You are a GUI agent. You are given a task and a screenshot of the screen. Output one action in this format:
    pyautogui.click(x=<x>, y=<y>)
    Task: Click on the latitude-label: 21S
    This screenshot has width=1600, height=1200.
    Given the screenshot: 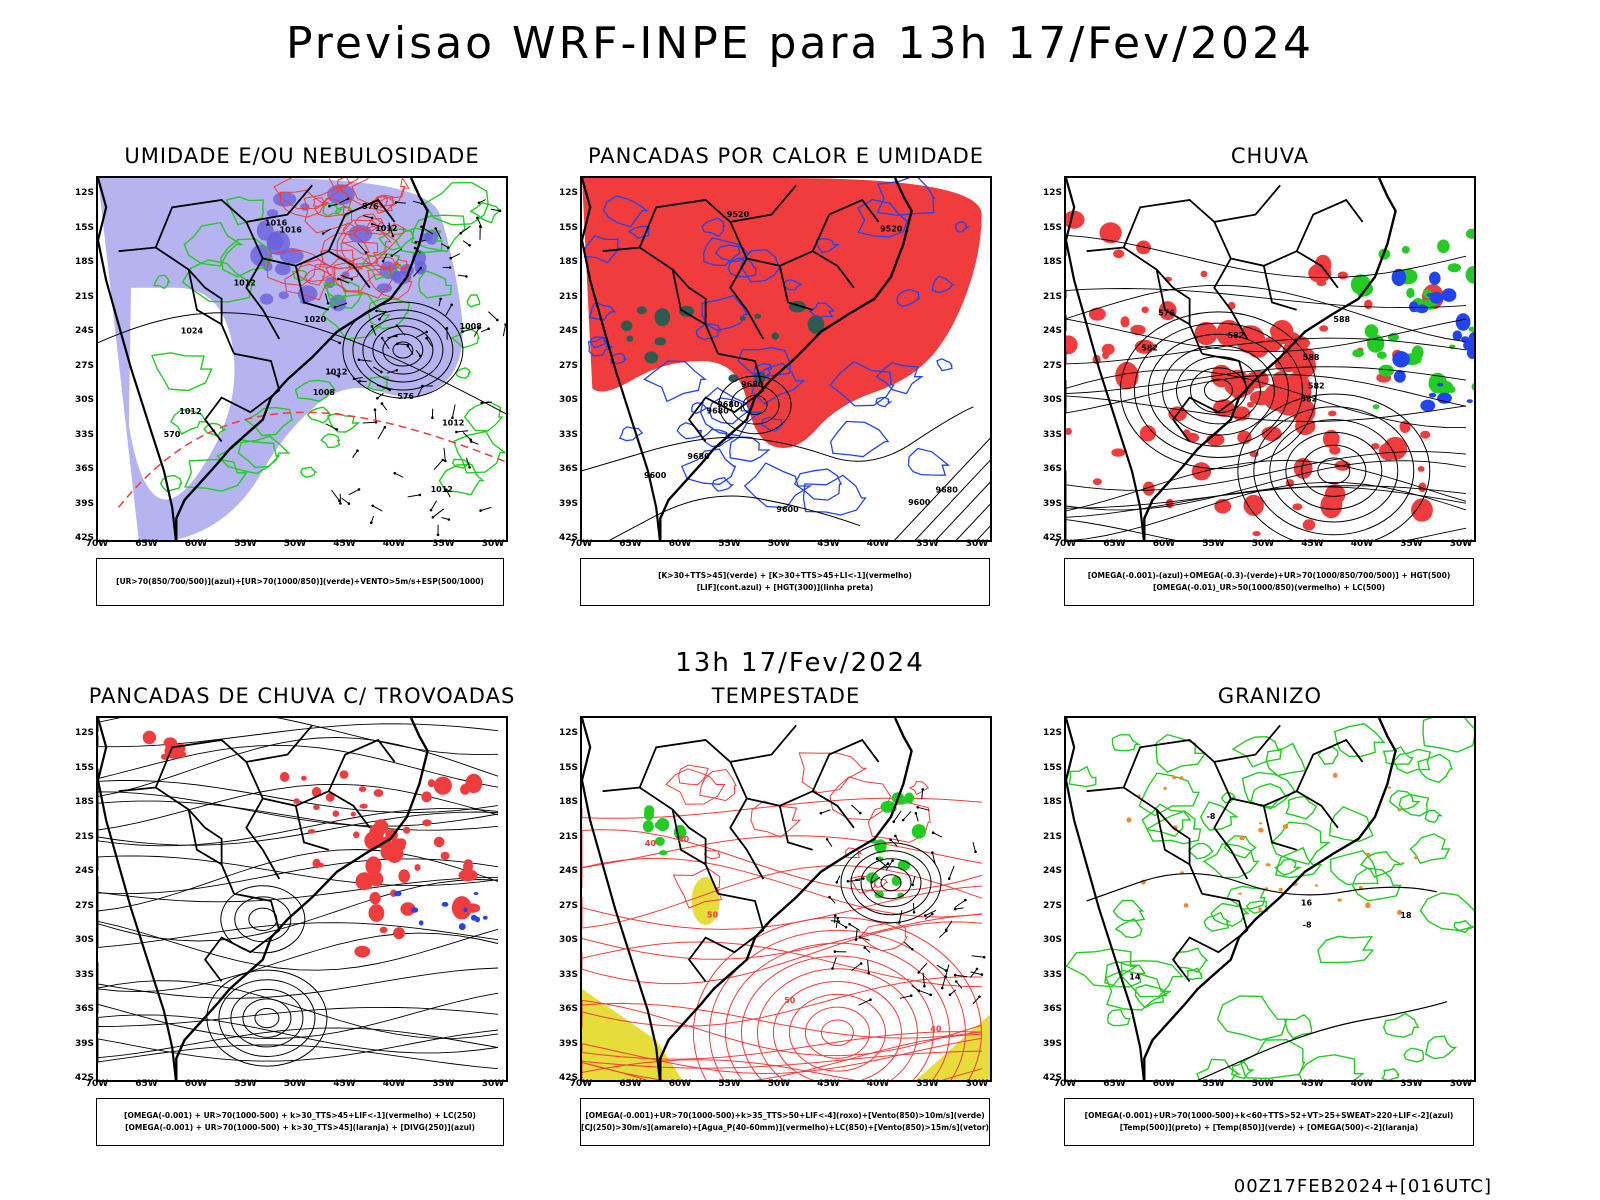 What is the action you would take?
    pyautogui.click(x=84, y=836)
    